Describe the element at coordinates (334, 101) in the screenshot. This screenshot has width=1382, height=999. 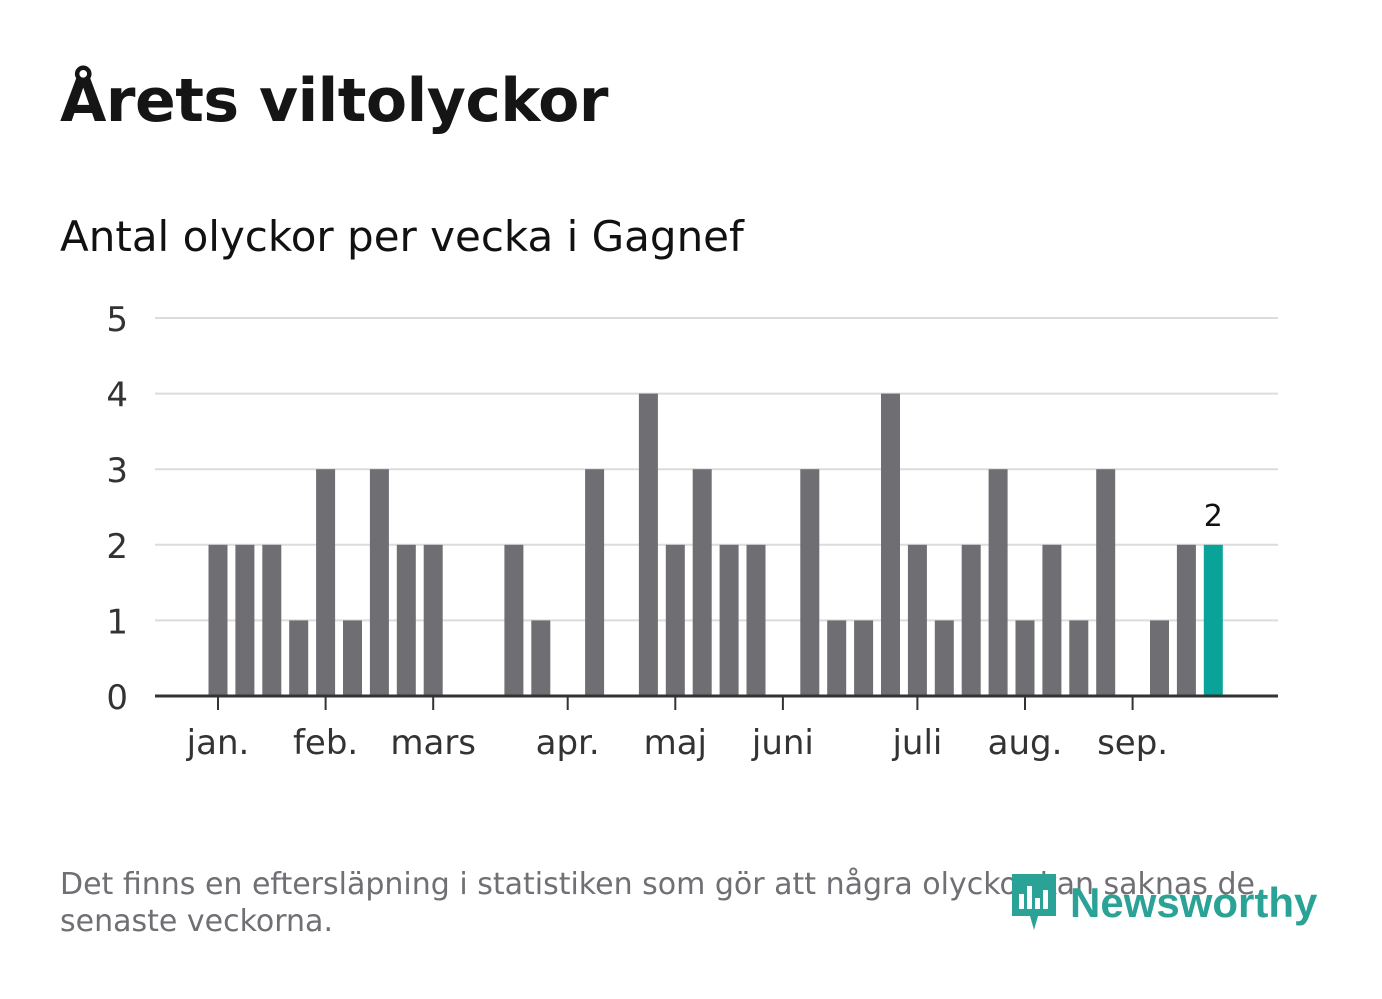
I see `chart-title: Årets viltolyckor` at that location.